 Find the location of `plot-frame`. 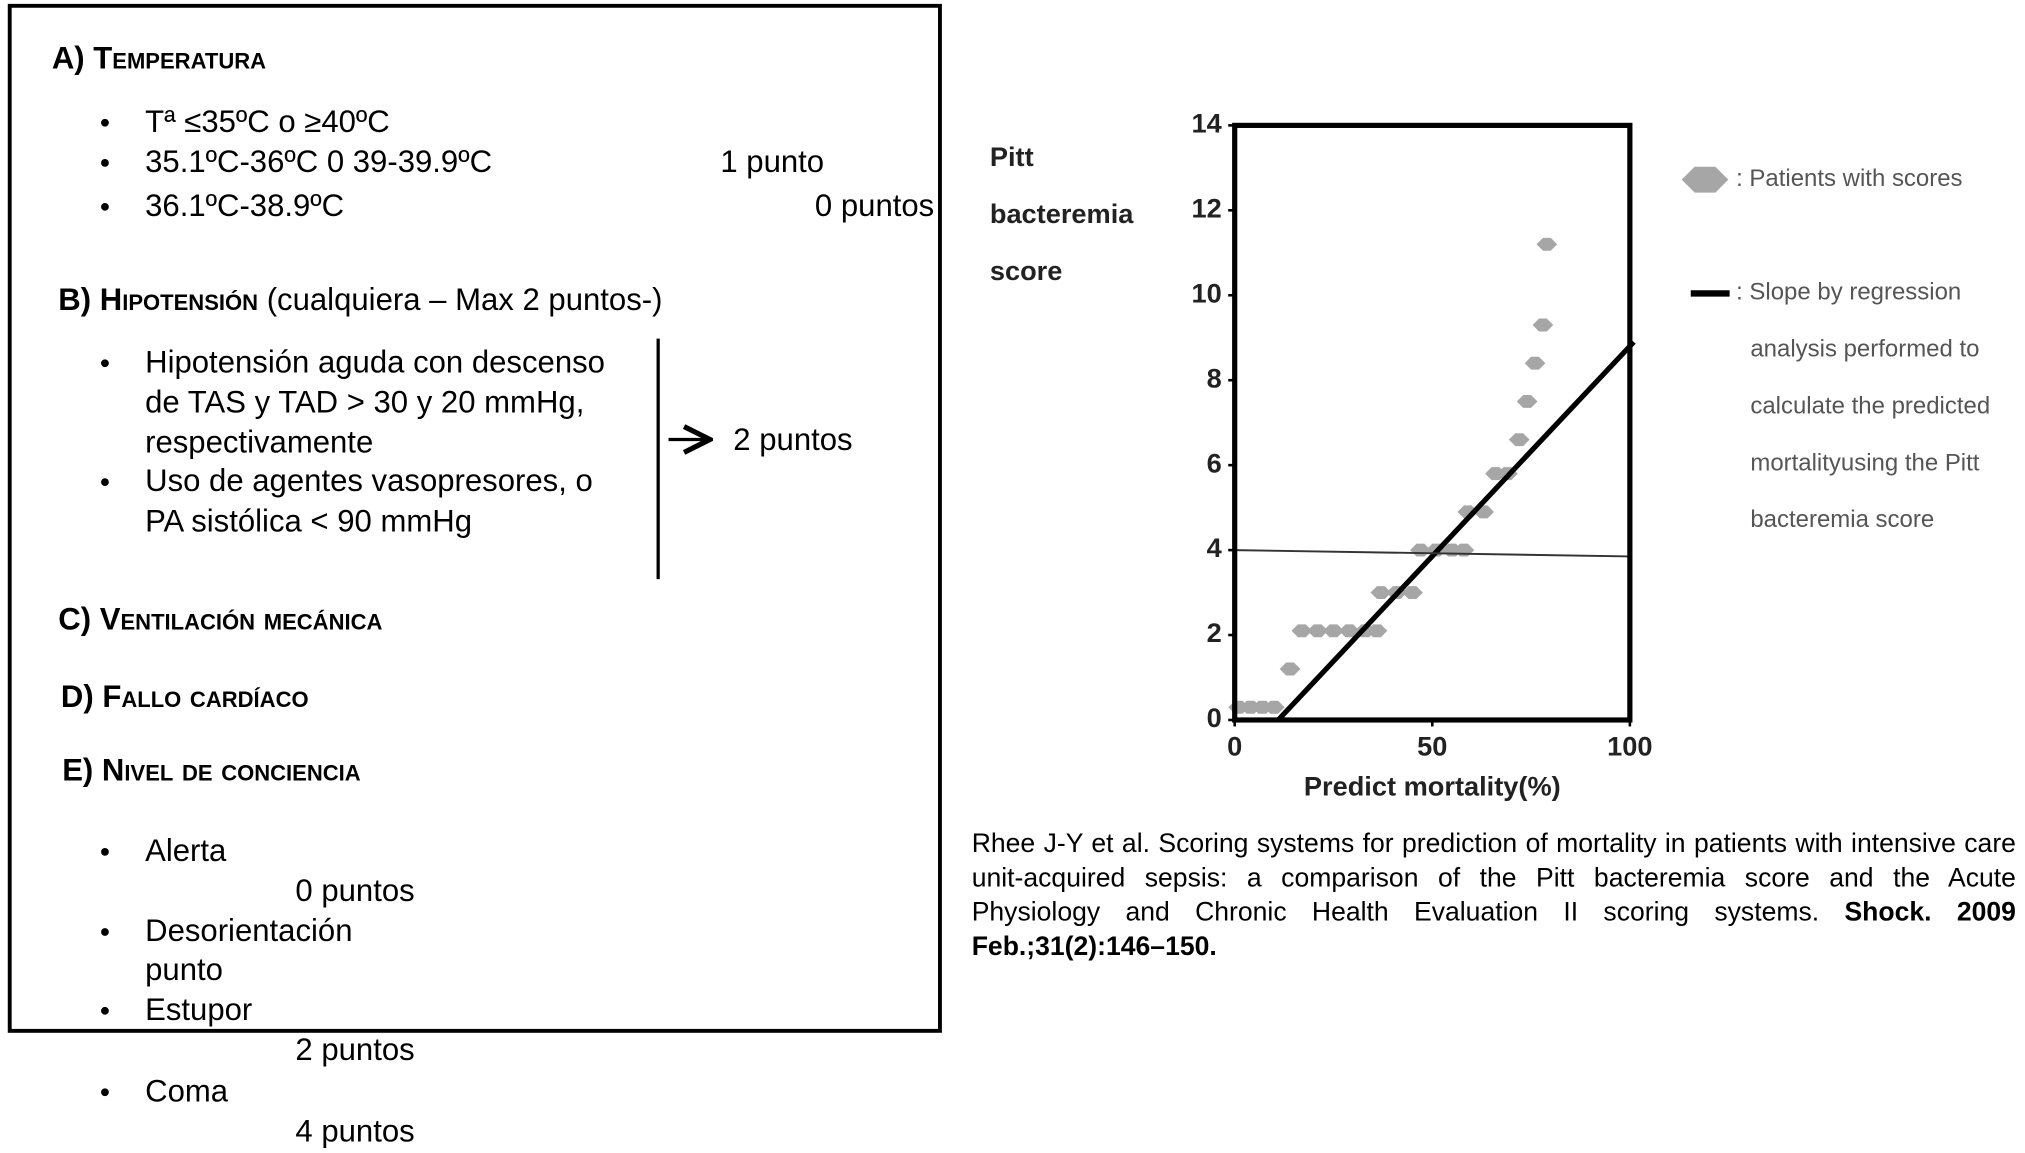

plot-frame is located at coordinates (1432, 422).